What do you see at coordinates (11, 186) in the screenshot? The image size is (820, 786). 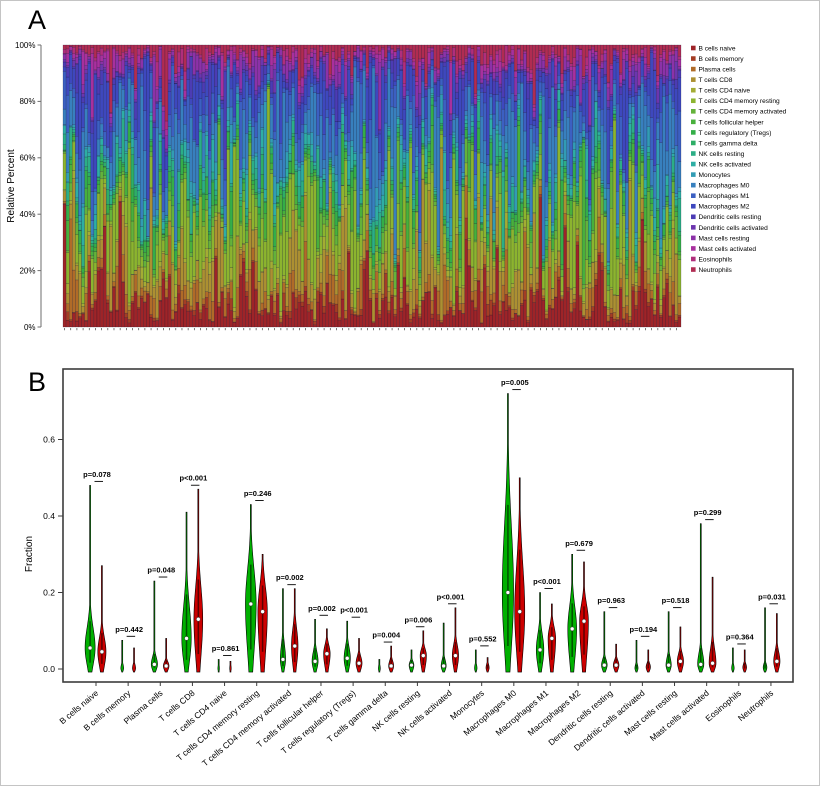 I see `panel-a-y-axis-title: Relative Percent` at bounding box center [11, 186].